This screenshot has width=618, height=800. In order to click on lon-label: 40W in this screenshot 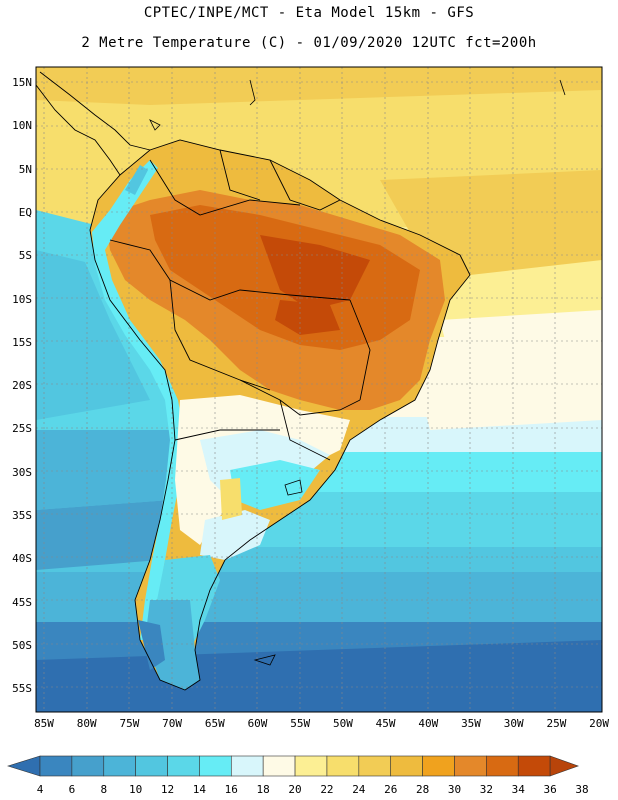, I will do `click(428, 723)`.